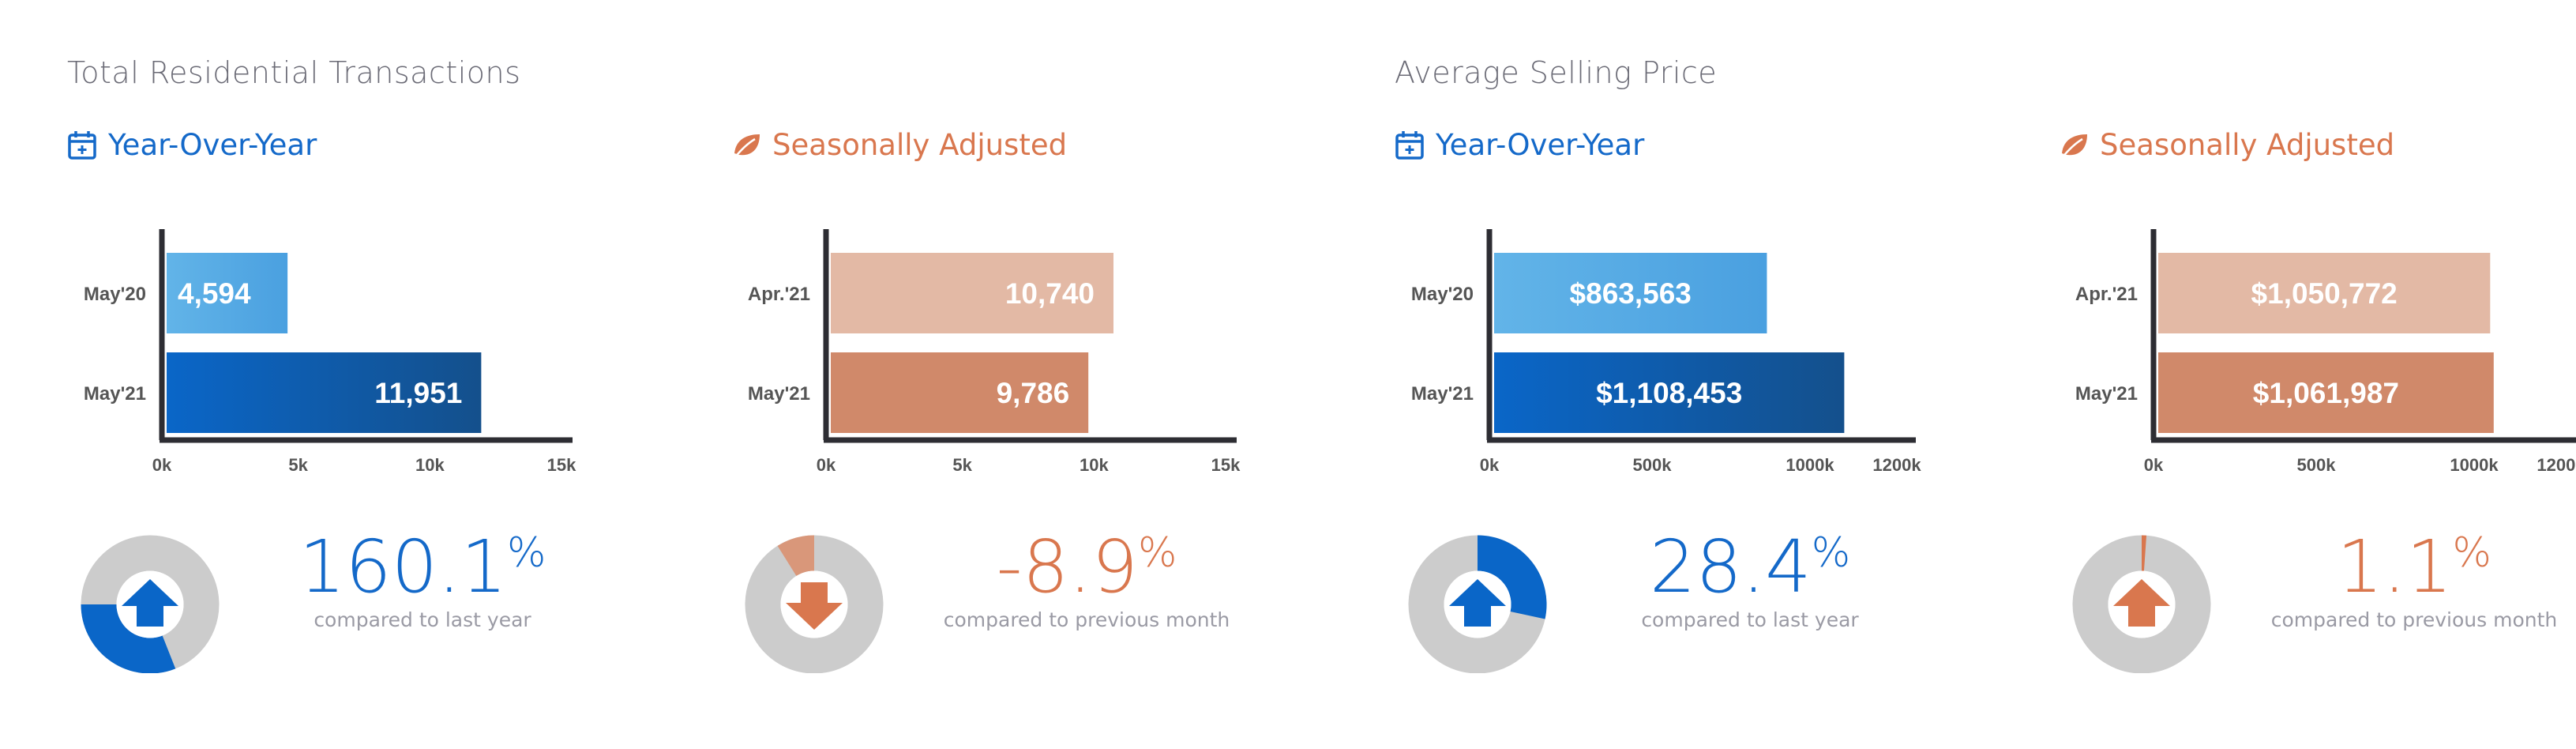 Image resolution: width=2576 pixels, height=749 pixels. What do you see at coordinates (2395, 567) in the screenshot?
I see `kpi-number: 1.1` at bounding box center [2395, 567].